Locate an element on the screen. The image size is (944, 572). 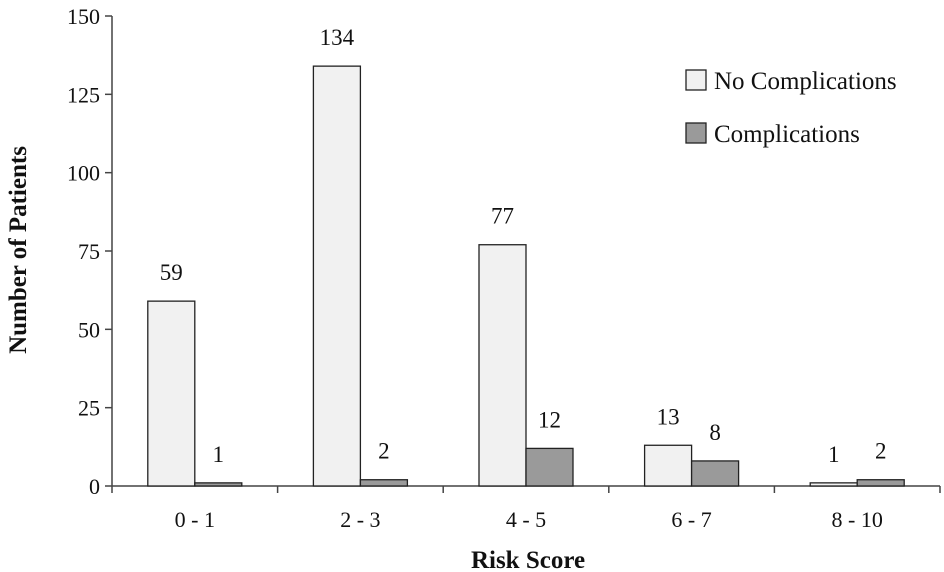
data-label: 13 is located at coordinates (668, 416).